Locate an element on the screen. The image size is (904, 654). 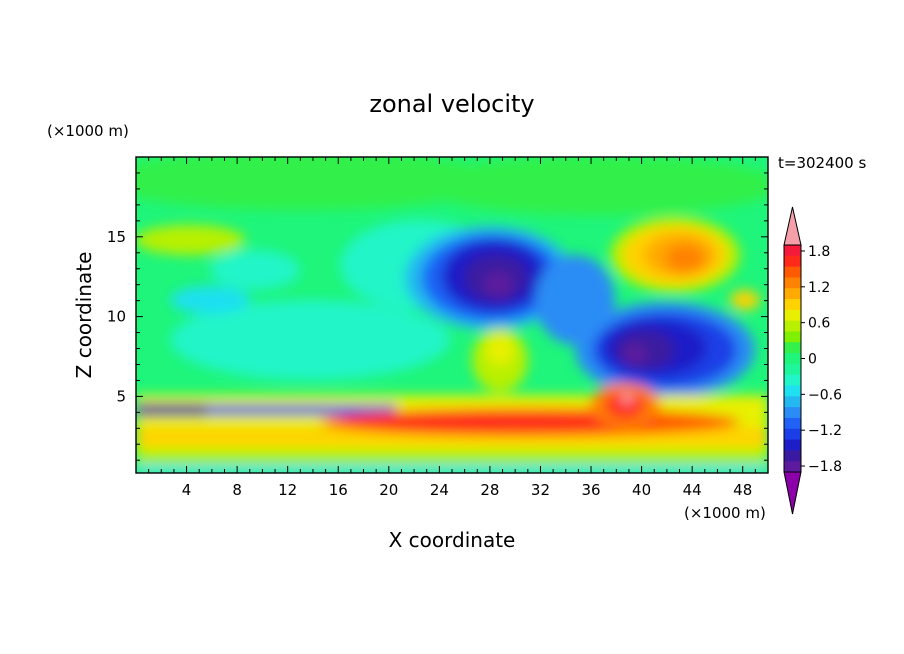
x-tick-label: 16 is located at coordinates (338, 490).